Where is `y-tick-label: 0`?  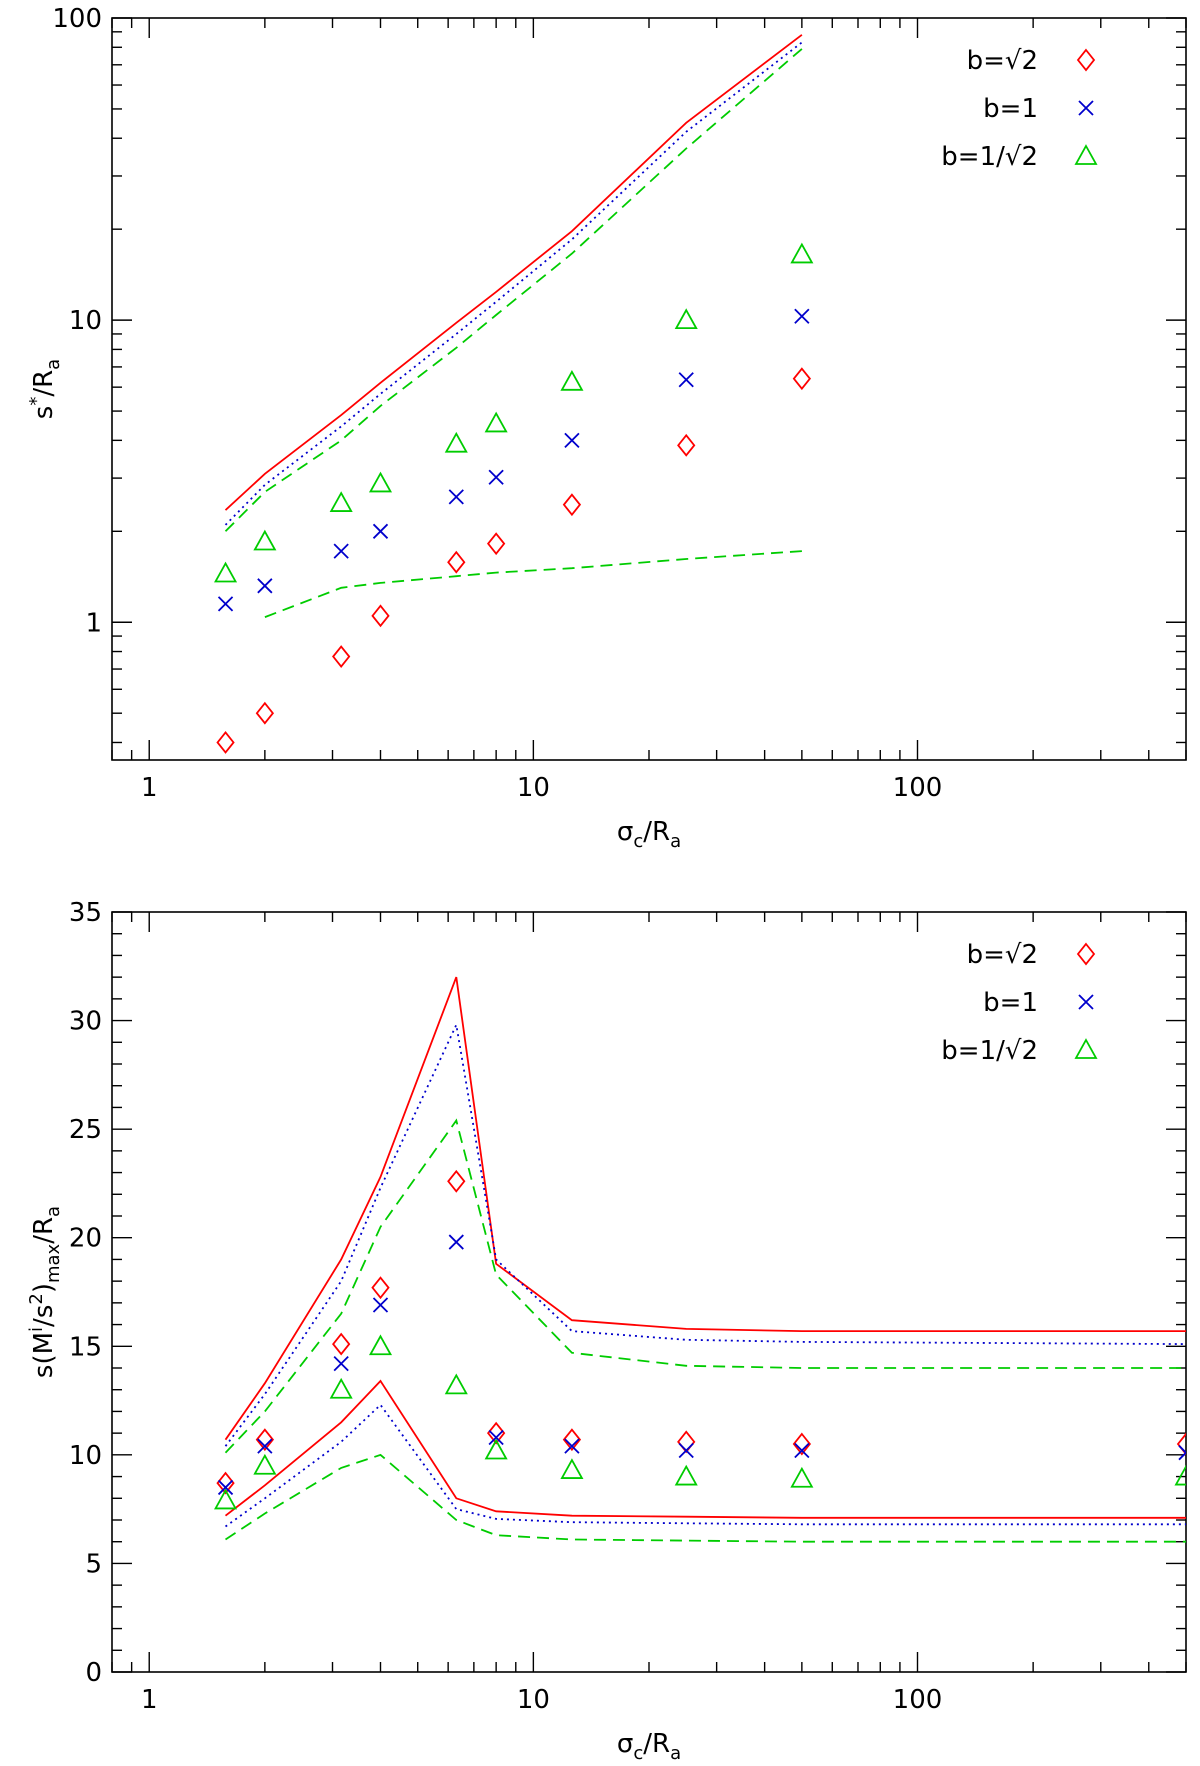
y-tick-label: 0 is located at coordinates (93, 1673).